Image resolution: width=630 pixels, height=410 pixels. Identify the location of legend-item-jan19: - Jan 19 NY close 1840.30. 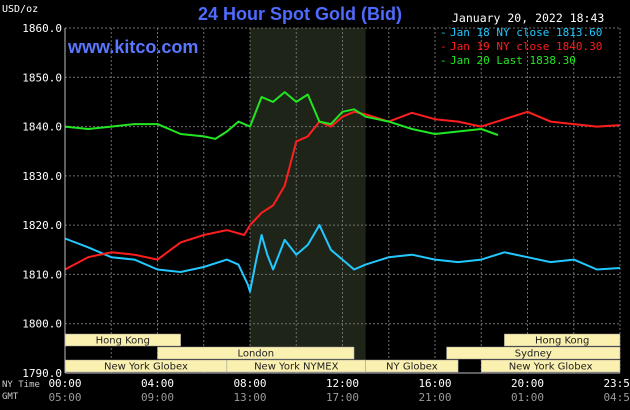
(521, 47).